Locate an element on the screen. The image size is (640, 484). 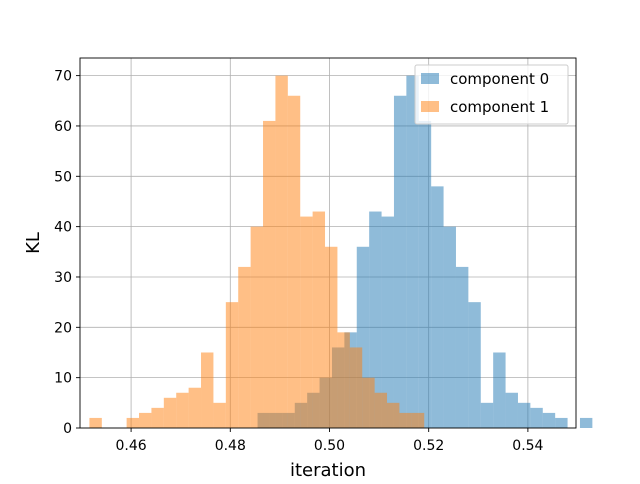
legend-label-component-1: component 1 is located at coordinates (499, 107).